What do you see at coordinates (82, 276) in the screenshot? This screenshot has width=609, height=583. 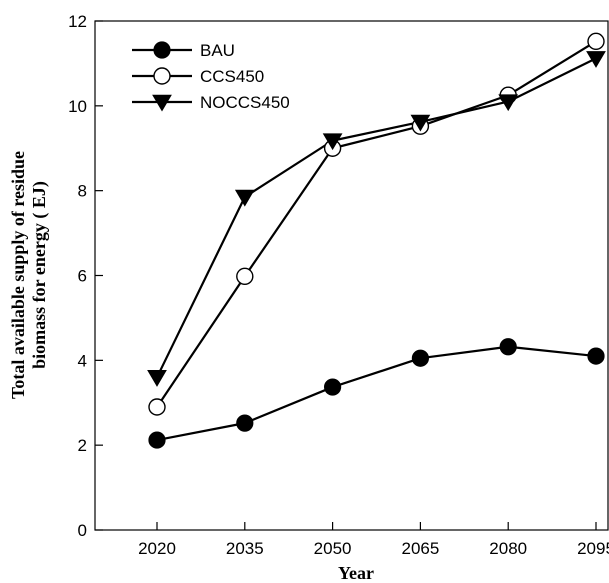 I see `y-tick-label: 6` at bounding box center [82, 276].